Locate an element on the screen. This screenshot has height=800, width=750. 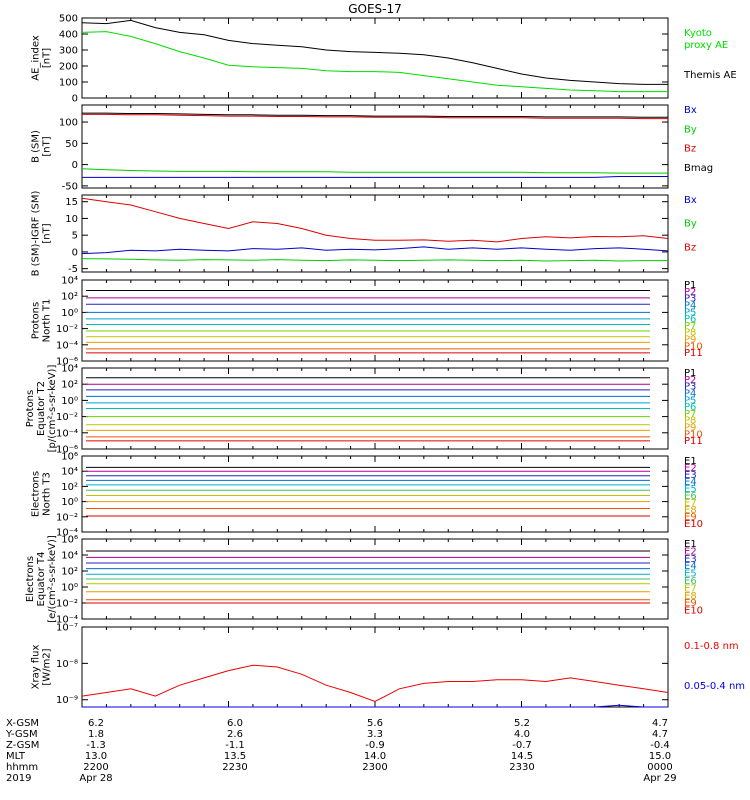
footer-value: -0.9 is located at coordinates (375, 745).